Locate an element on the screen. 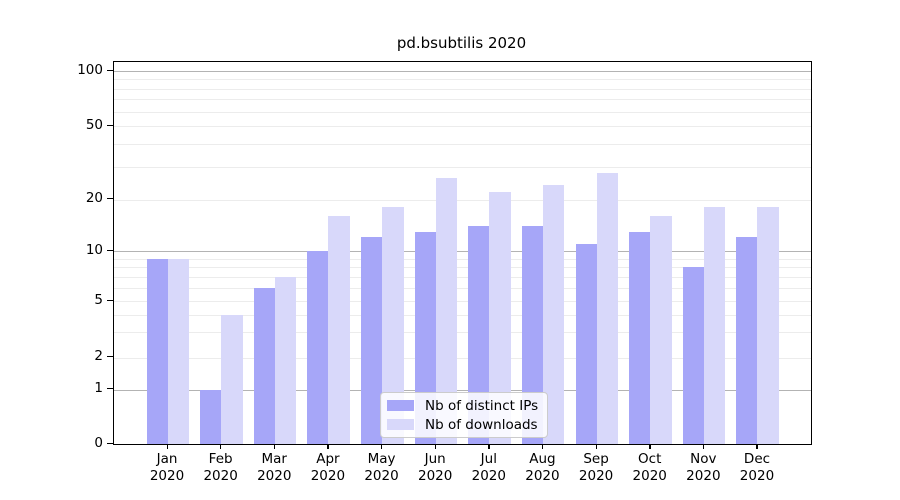 The width and height of the screenshot is (900, 500). y-tick-label: 100 is located at coordinates (90, 69).